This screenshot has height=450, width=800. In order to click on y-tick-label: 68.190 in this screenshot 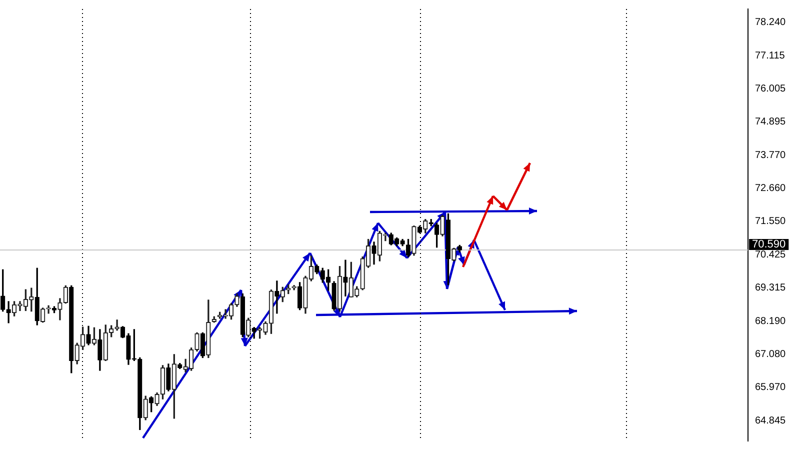, I will do `click(770, 322)`.